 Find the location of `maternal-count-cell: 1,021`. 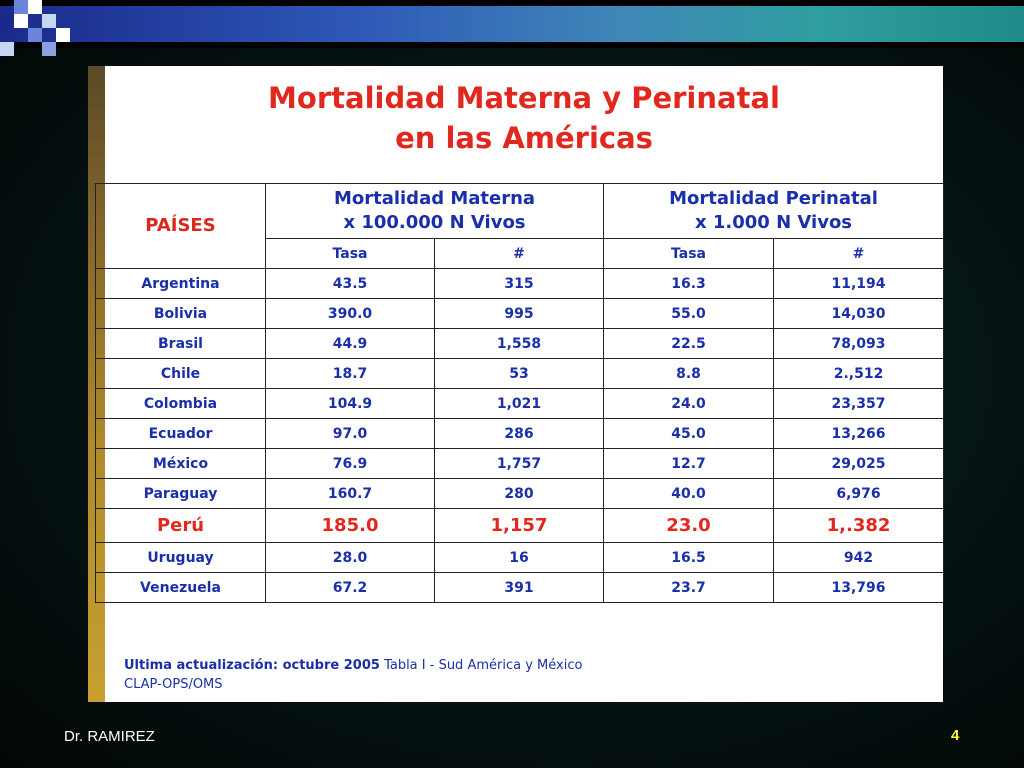

maternal-count-cell: 1,021 is located at coordinates (519, 403).